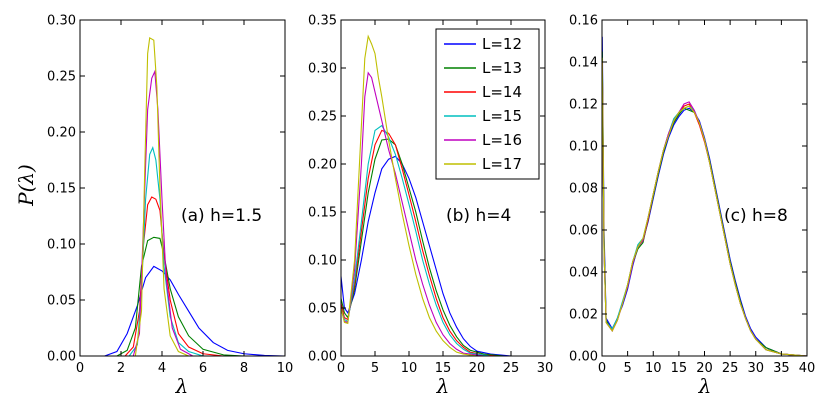 Image resolution: width=830 pixels, height=415 pixels. I want to click on legend-label-l-14: L=14, so click(502, 92).